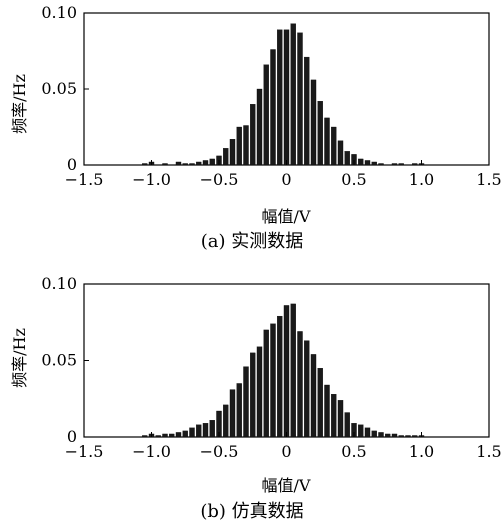  What do you see at coordinates (286, 485) in the screenshot?
I see `x-axis-label-b: 幅值/V` at bounding box center [286, 485].